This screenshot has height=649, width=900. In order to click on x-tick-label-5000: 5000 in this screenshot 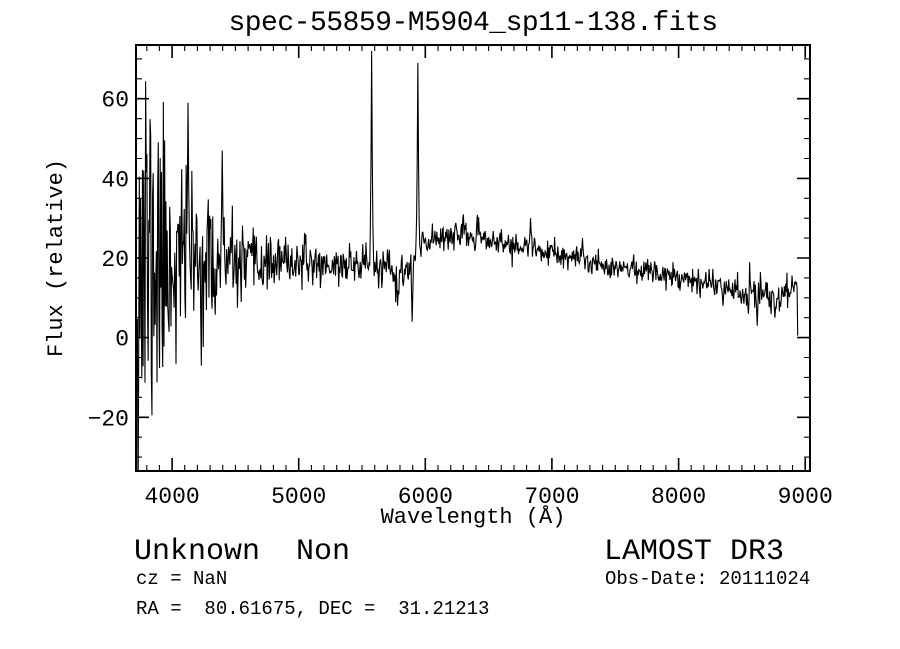, I will do `click(298, 497)`.